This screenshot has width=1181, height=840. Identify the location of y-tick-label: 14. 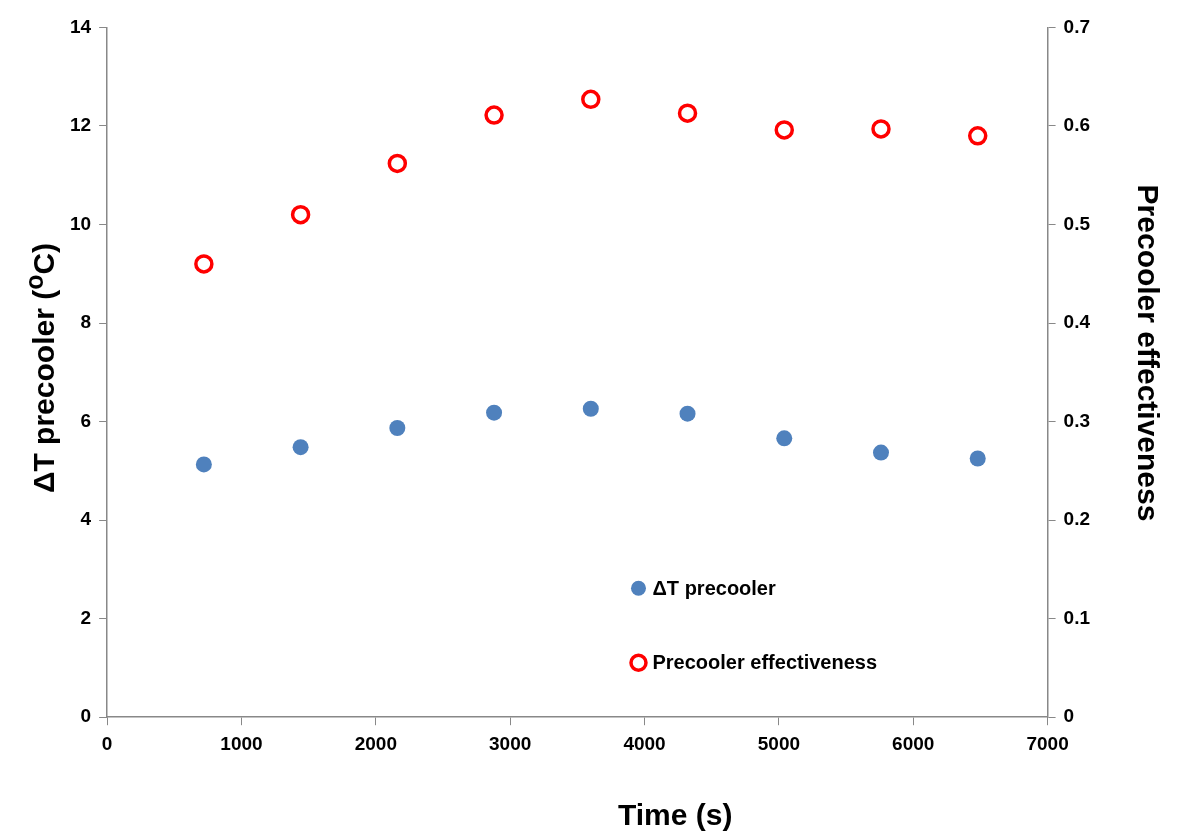
(80, 26).